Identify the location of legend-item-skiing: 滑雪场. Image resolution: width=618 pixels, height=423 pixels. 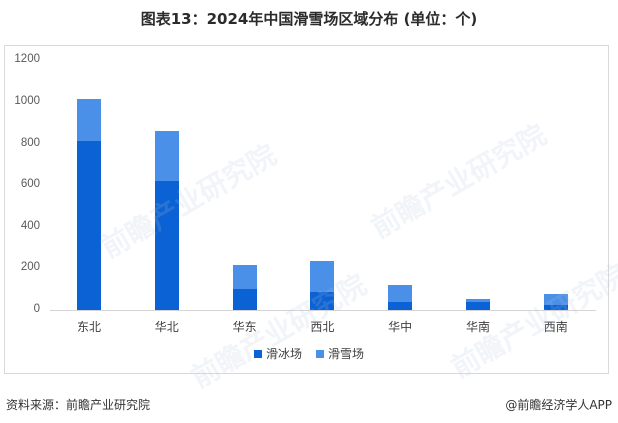
(340, 353).